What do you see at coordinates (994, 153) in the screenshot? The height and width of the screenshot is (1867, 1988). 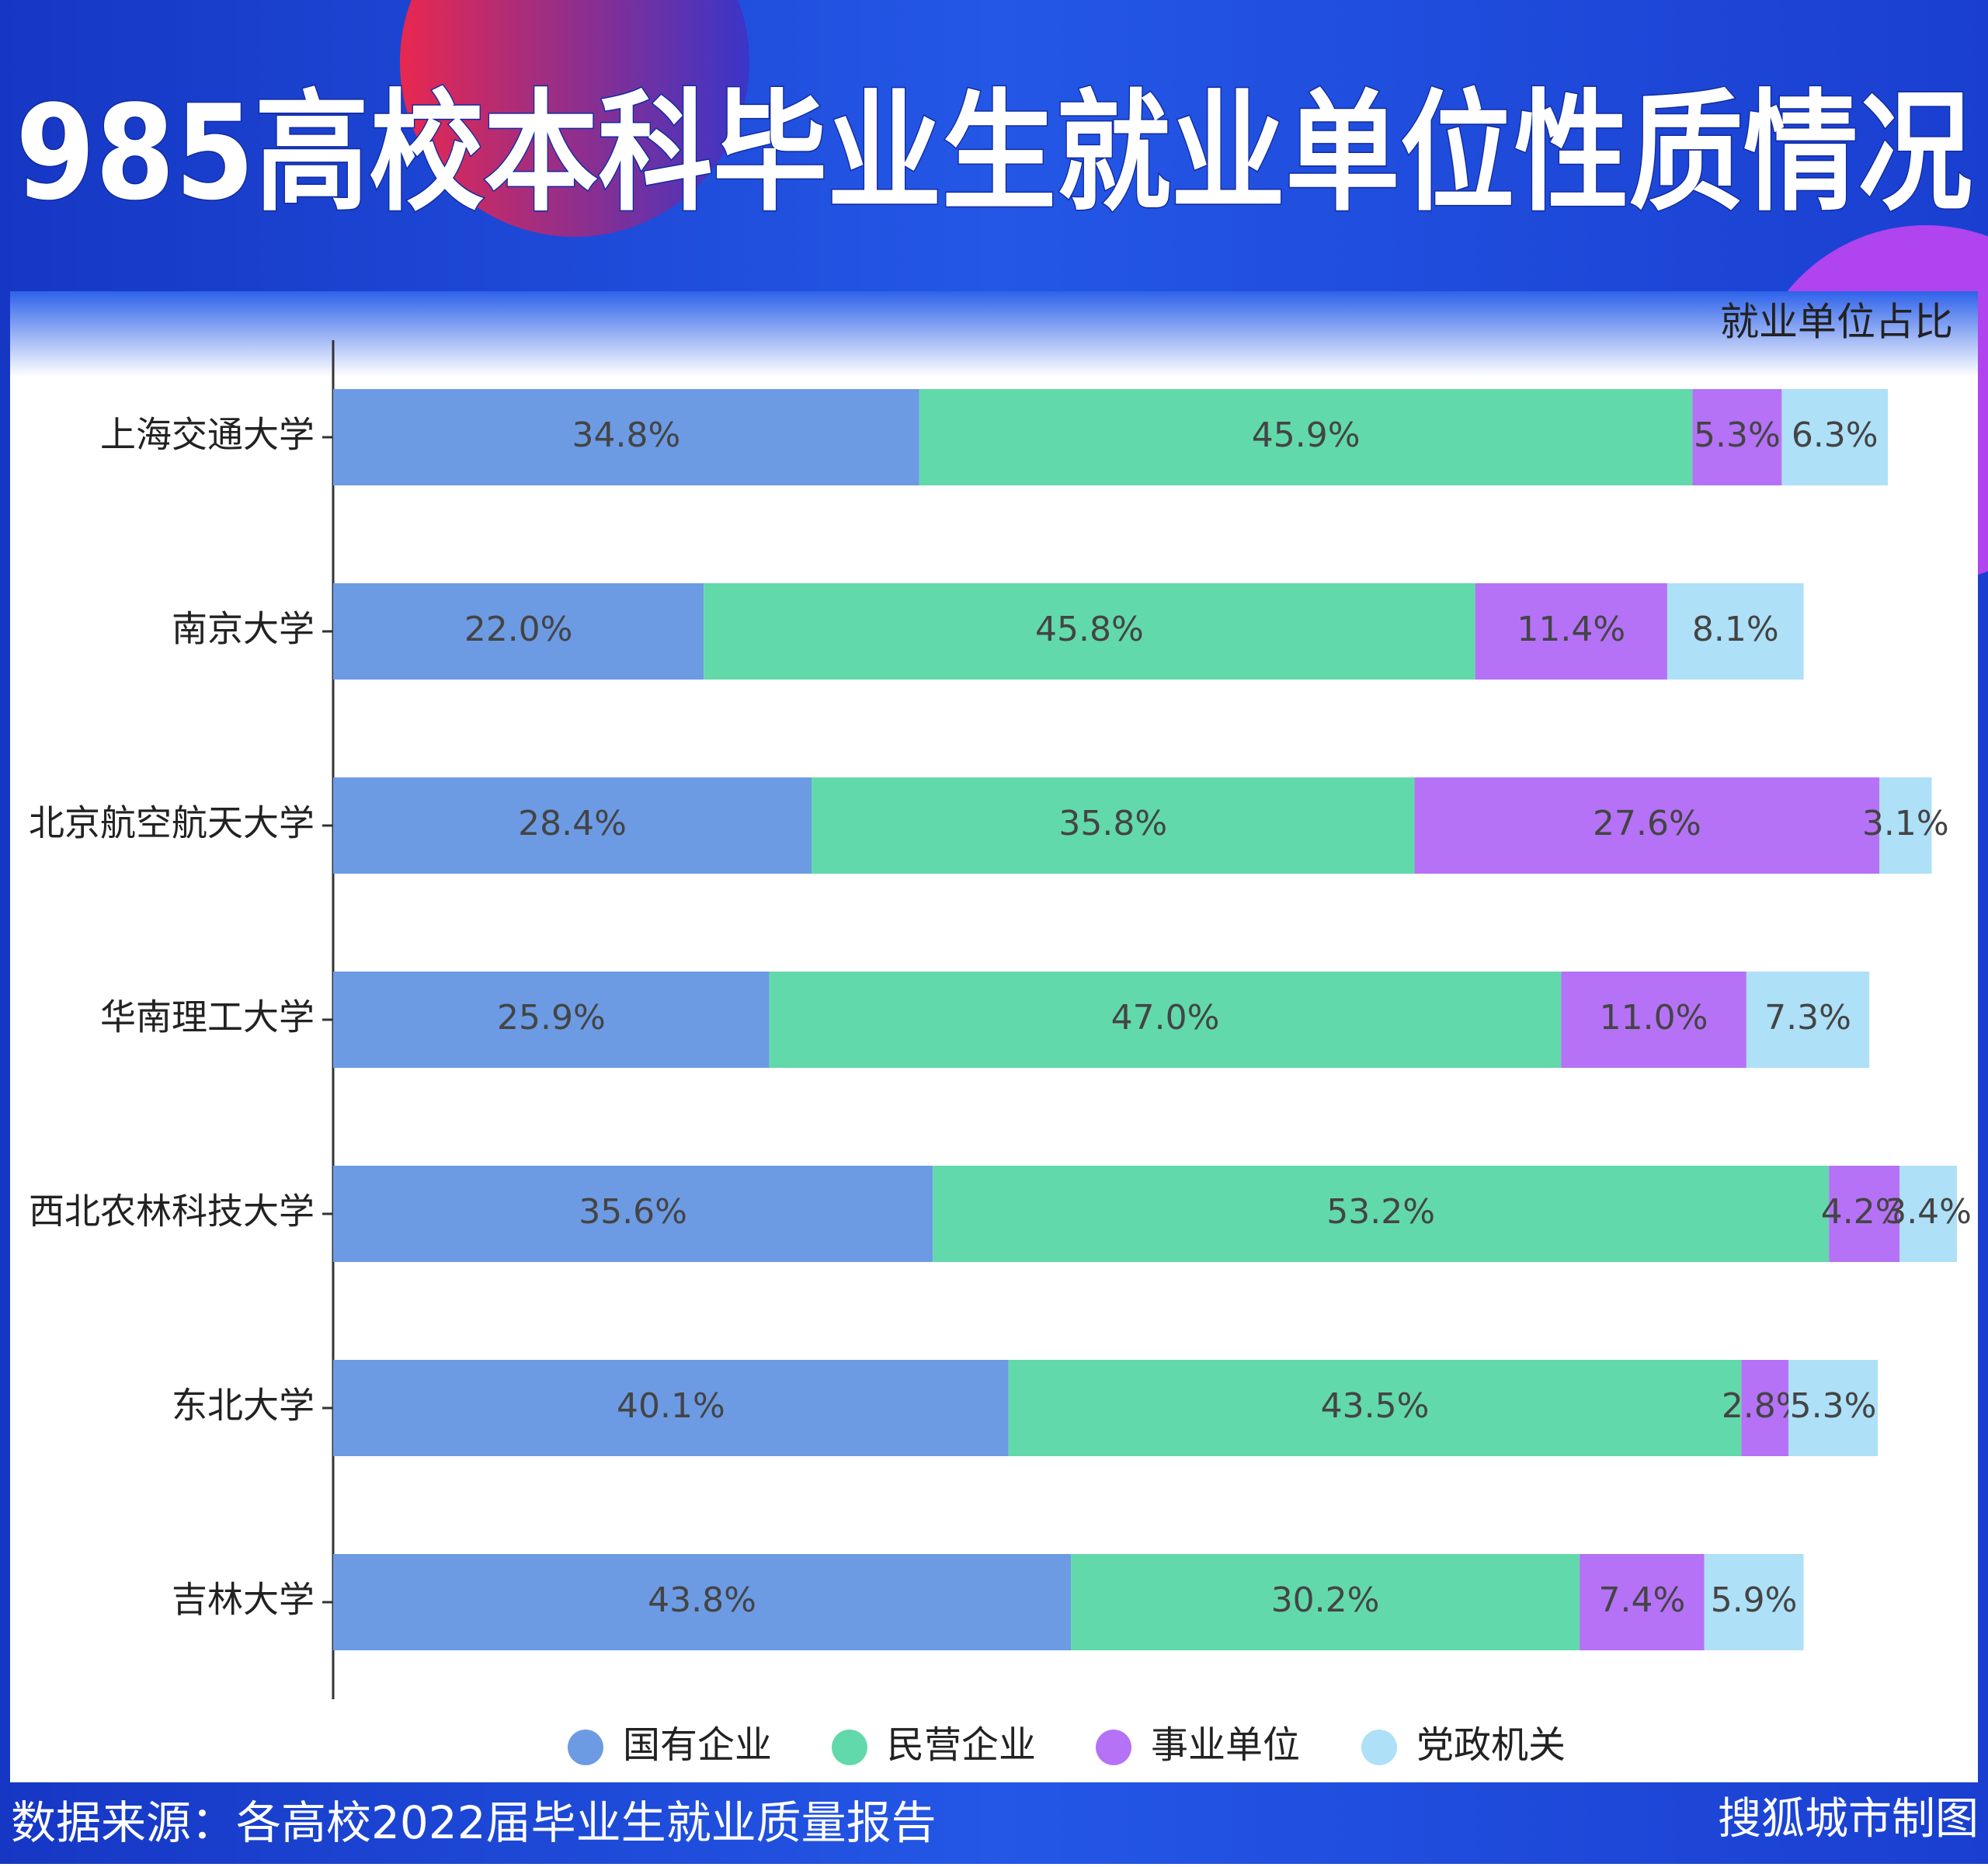 I see `chart-title: 985高校本科毕业生就业单位性质情况` at bounding box center [994, 153].